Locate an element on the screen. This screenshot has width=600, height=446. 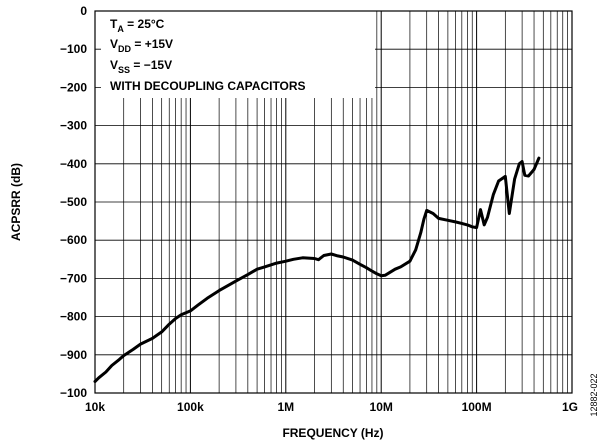
y-tick-label-5: −500 is located at coordinates (73, 202).